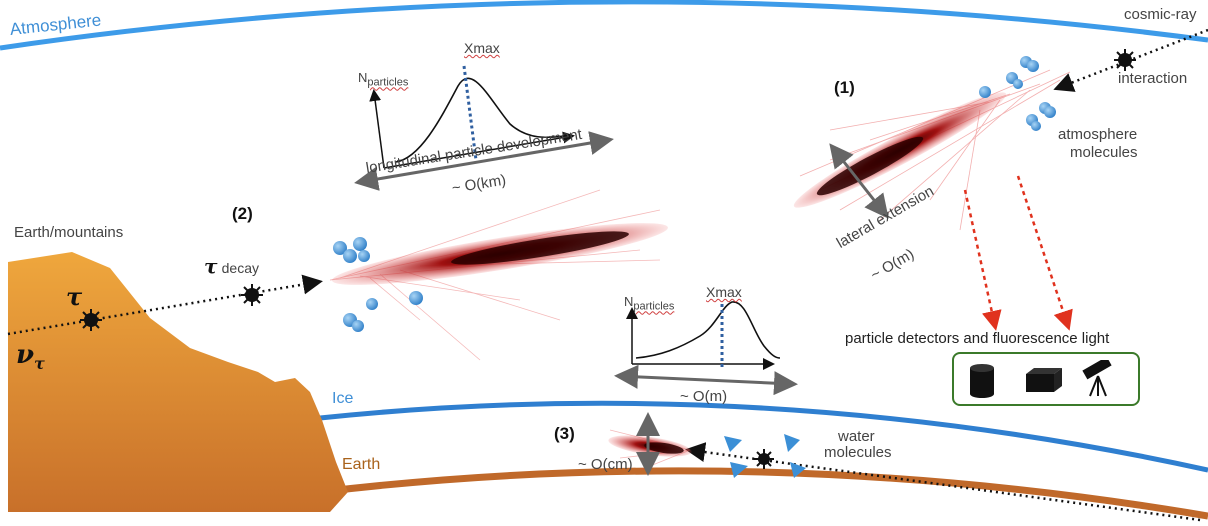  I want to click on guide-arrow-left, so click(982, 260).